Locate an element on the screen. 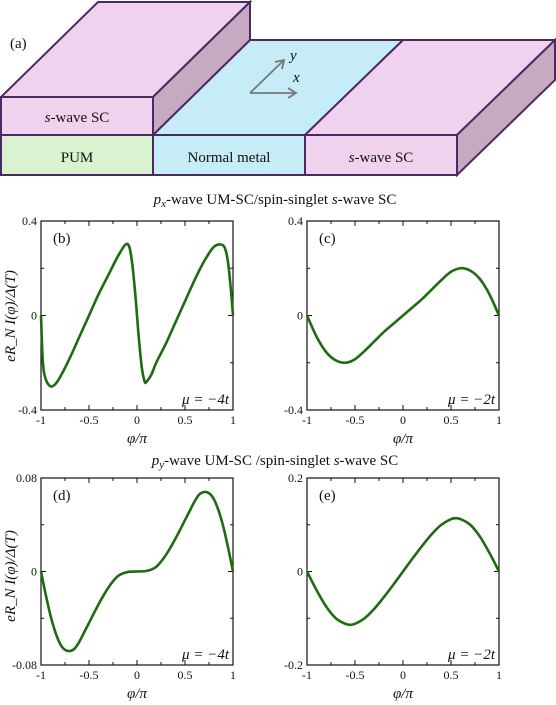 Image resolution: width=556 pixels, height=705 pixels. left-sc-label: s-wave SC is located at coordinates (77, 118).